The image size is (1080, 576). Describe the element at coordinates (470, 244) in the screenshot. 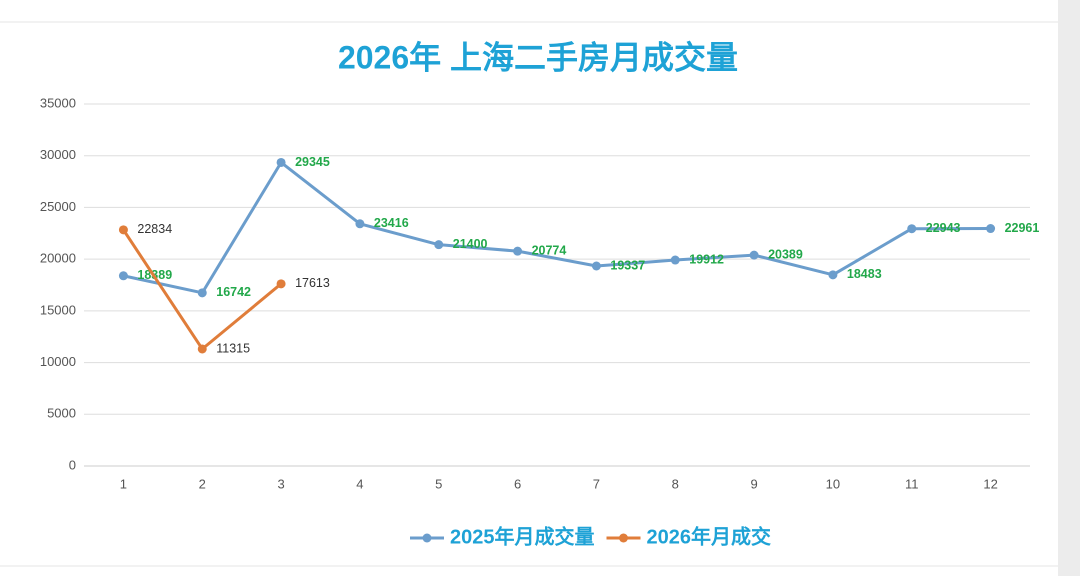

I see `data-label: 21400` at that location.